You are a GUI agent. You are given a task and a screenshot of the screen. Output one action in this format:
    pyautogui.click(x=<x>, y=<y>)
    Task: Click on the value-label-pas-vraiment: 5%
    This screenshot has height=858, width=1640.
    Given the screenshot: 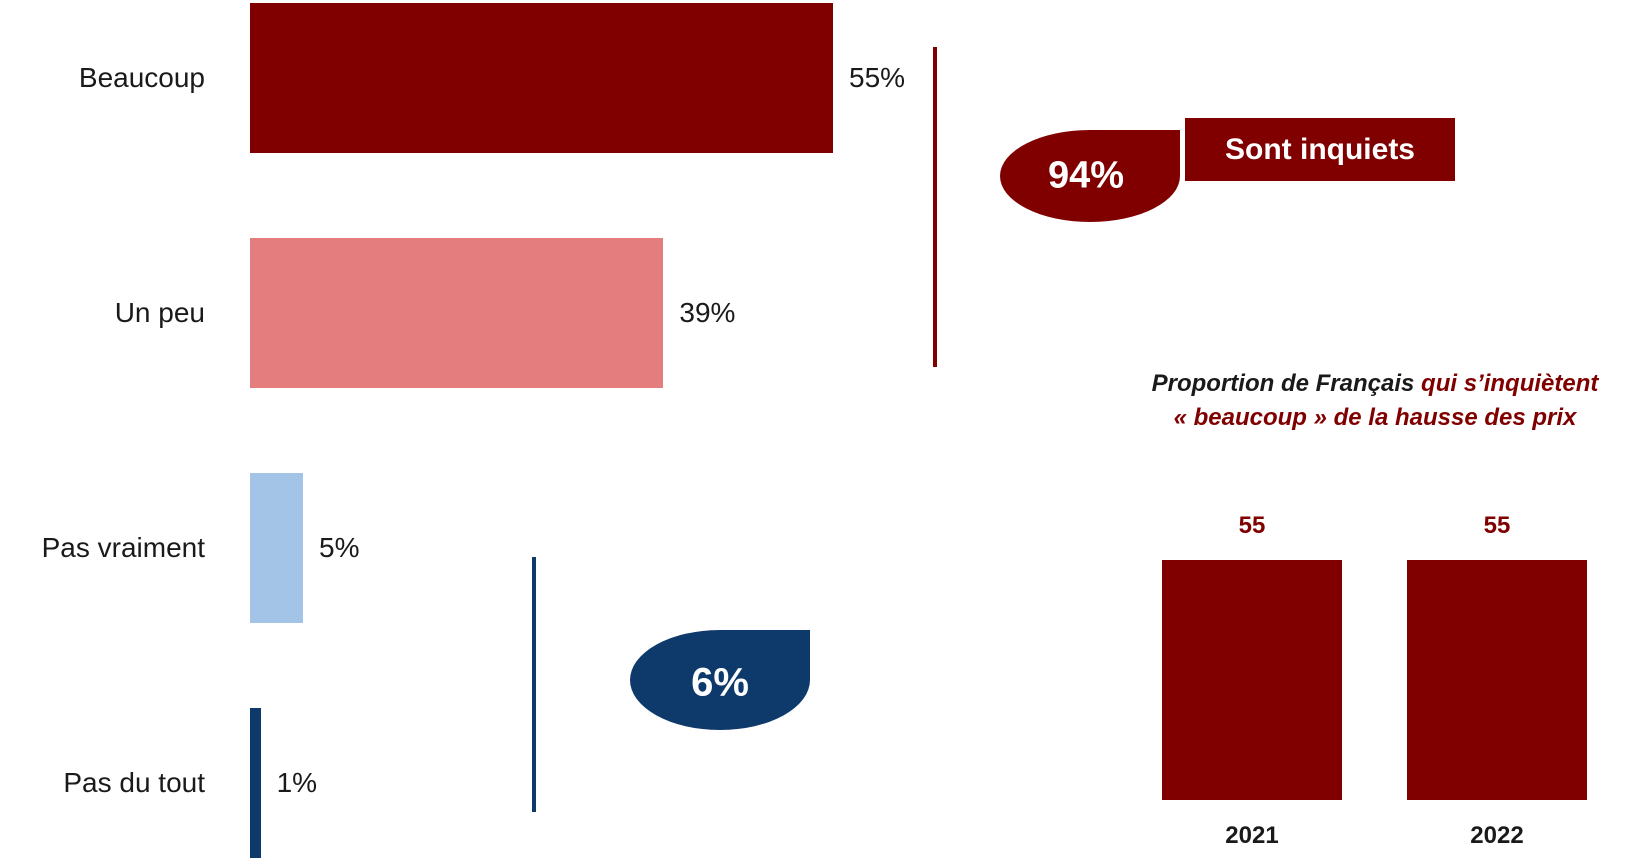 What is the action you would take?
    pyautogui.click(x=339, y=547)
    